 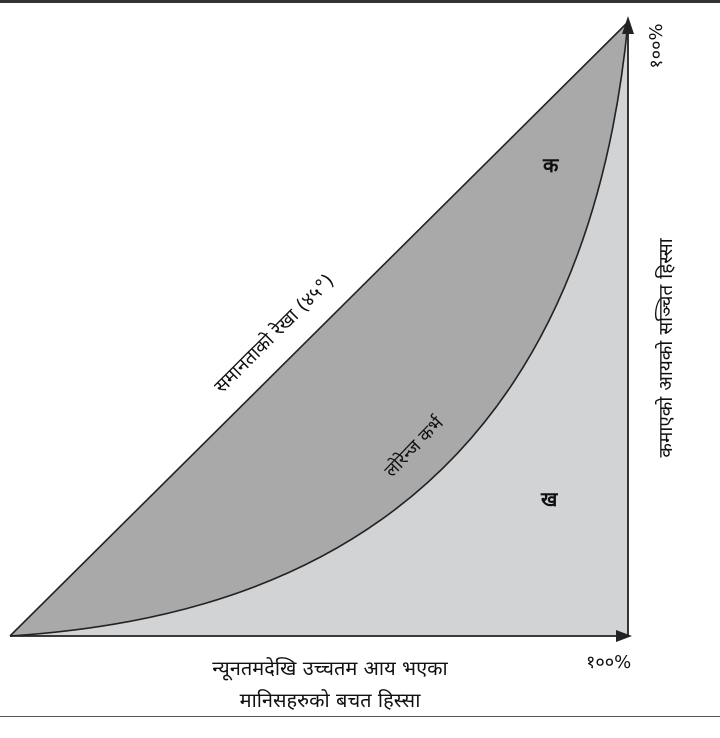 I want to click on x-axis-label-line1: न्यूनतमदेखि उच्चतम आय भएका, so click(x=330, y=668).